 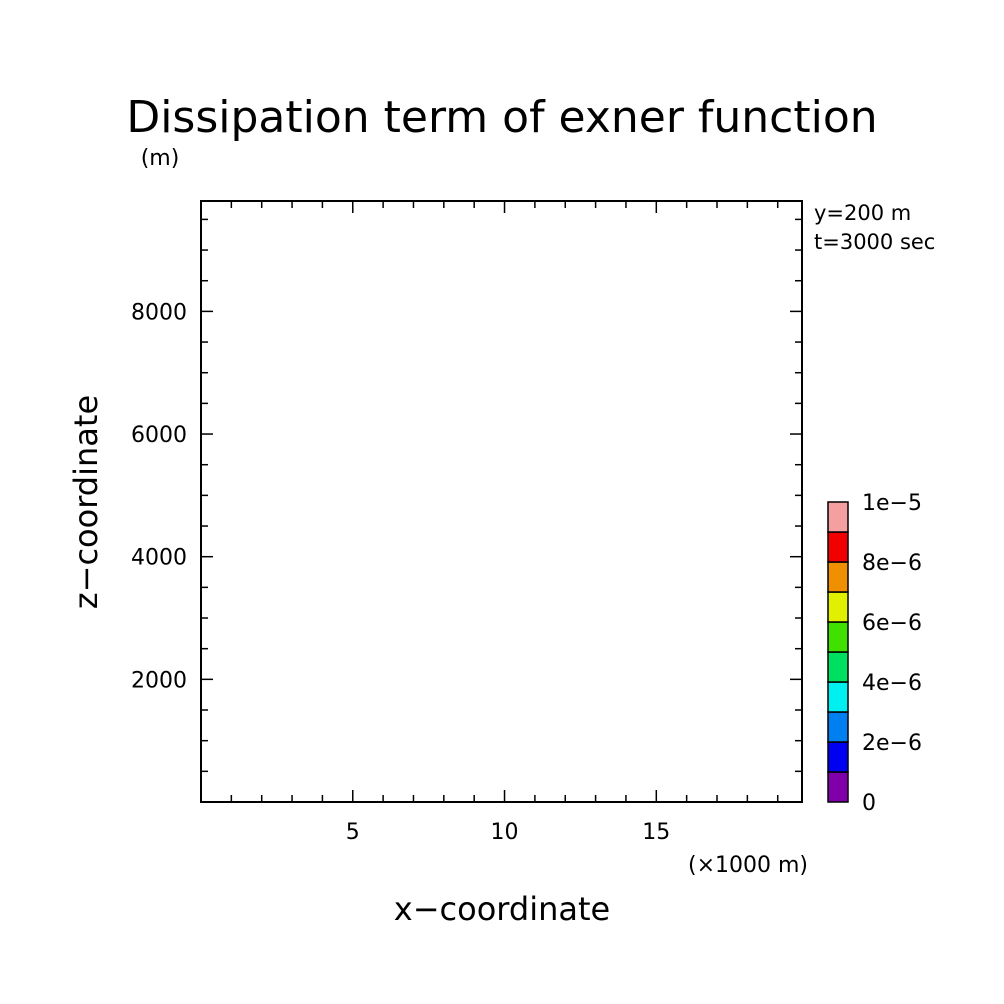 I want to click on y-tick-label: 4000, so click(x=159, y=558).